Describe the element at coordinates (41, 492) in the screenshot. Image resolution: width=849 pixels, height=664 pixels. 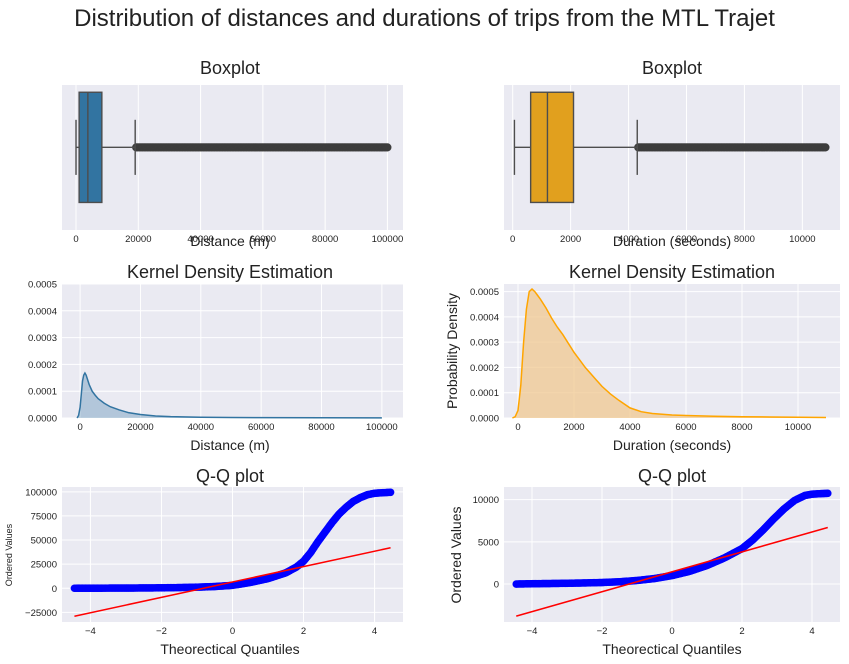
I see `y-tick-label: 100000` at that location.